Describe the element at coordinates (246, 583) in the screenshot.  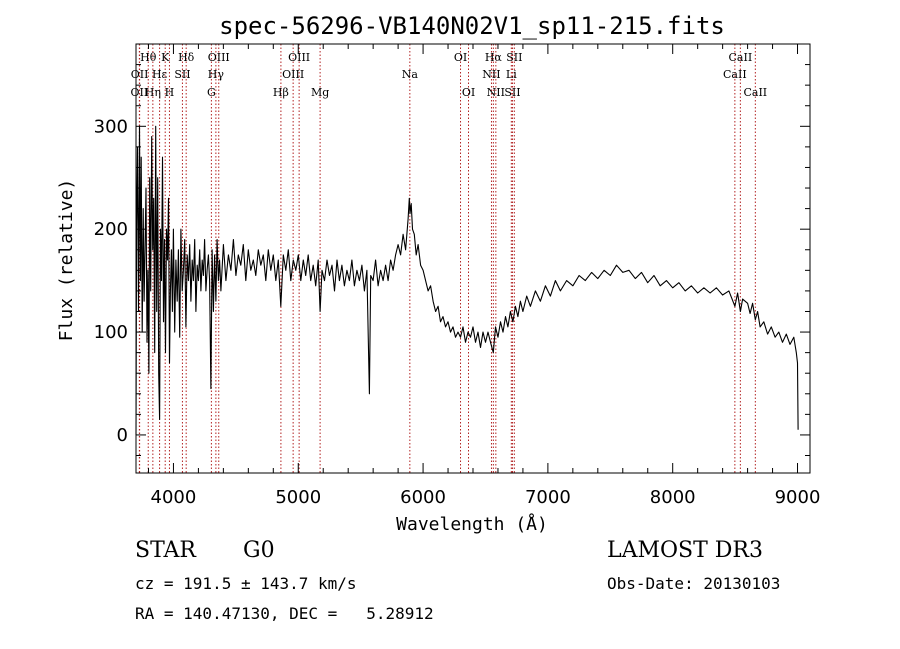
I see `redshift-velocity: cz = 191.5 ± 143.7 km/s` at that location.